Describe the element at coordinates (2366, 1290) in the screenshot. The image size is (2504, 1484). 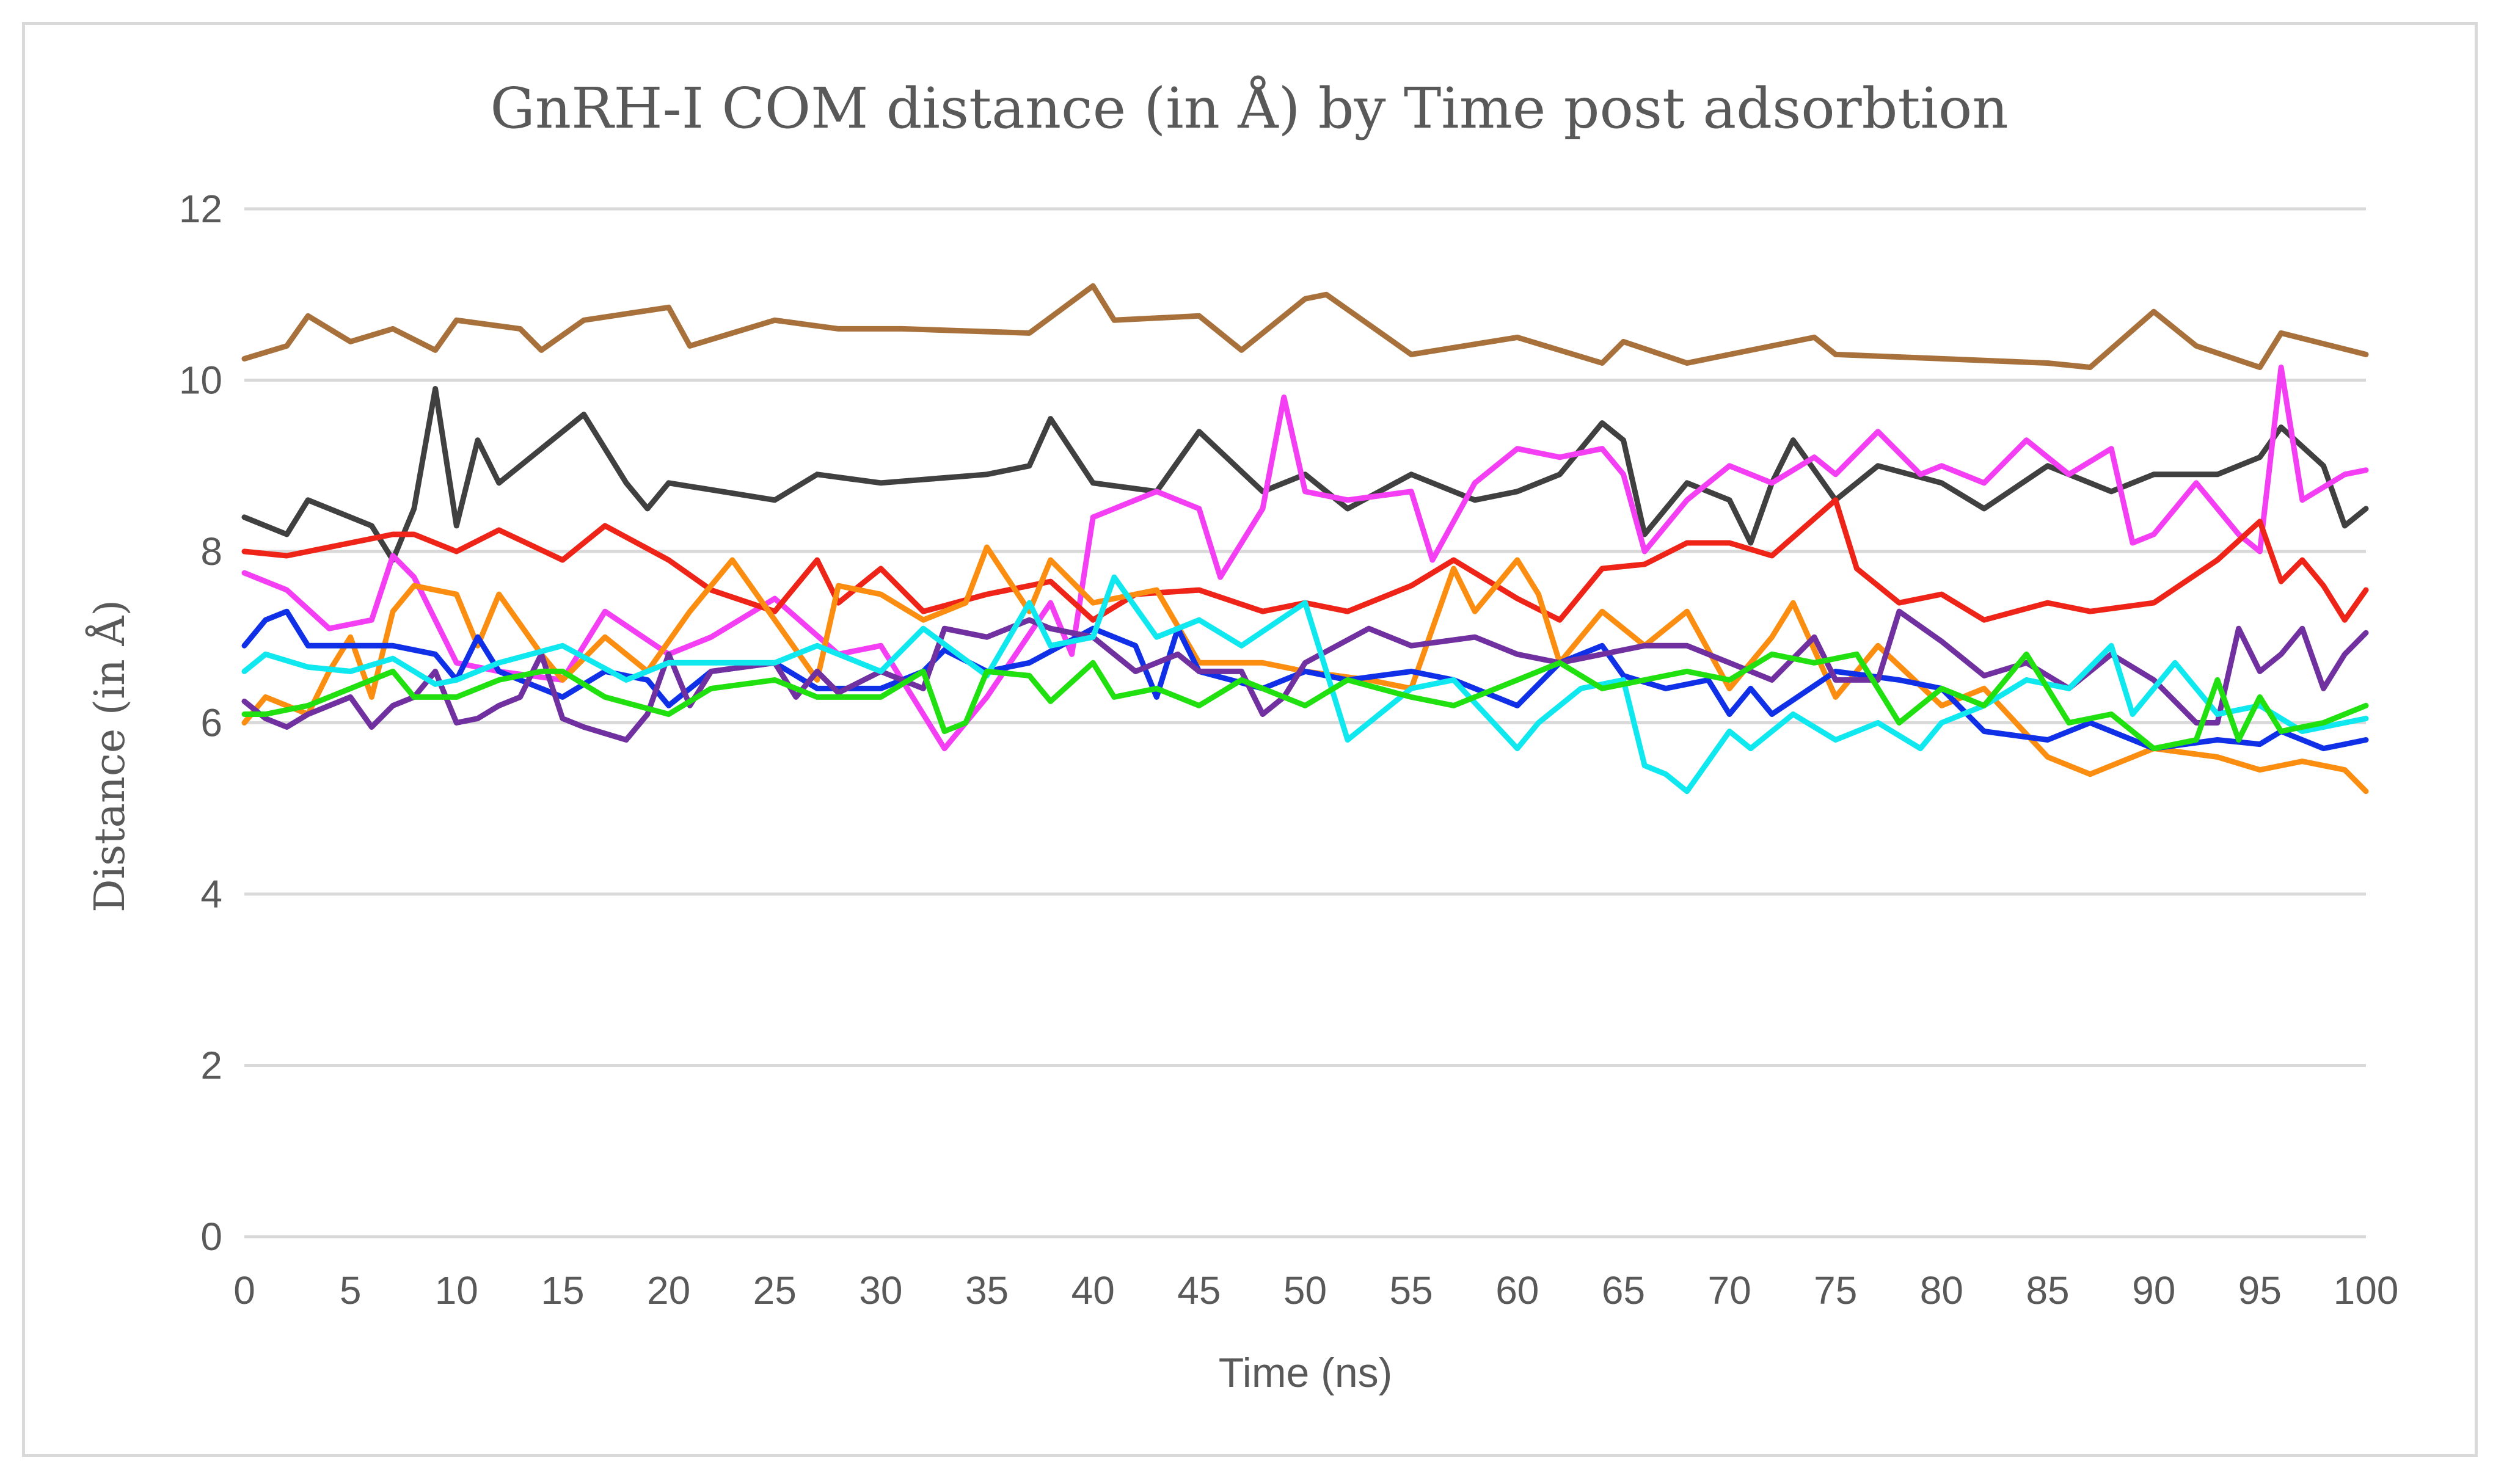
I see `x-tick-label: 100` at that location.